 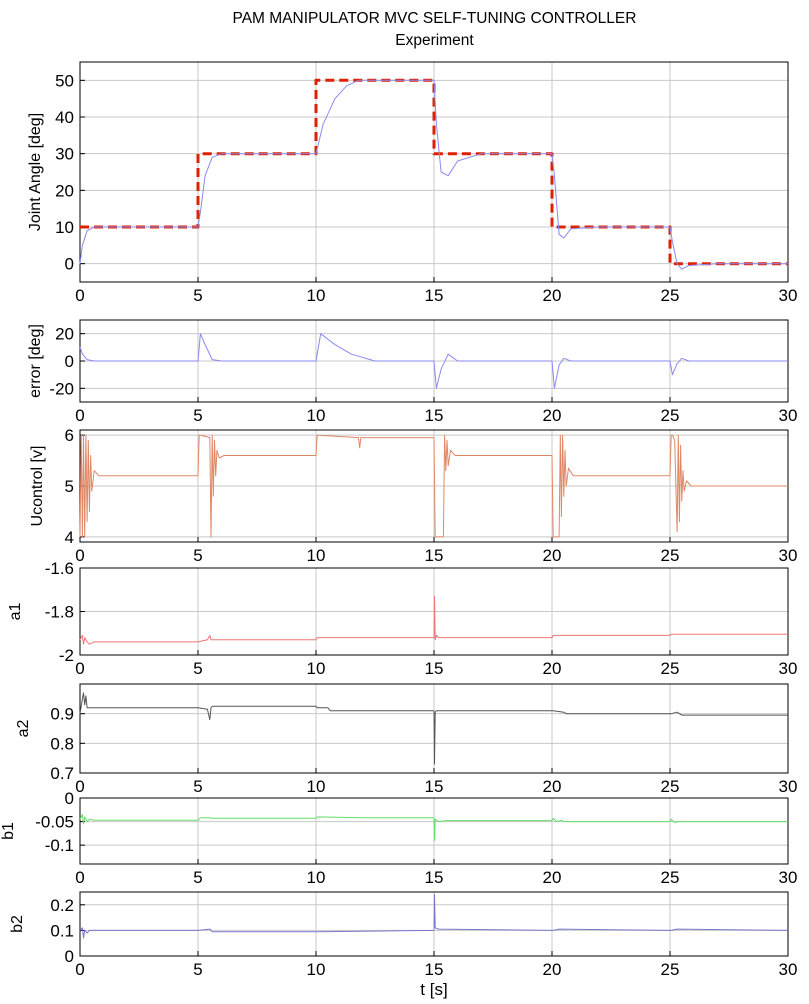 What do you see at coordinates (35, 361) in the screenshot?
I see `y-axis-label-error: error [deg]` at bounding box center [35, 361].